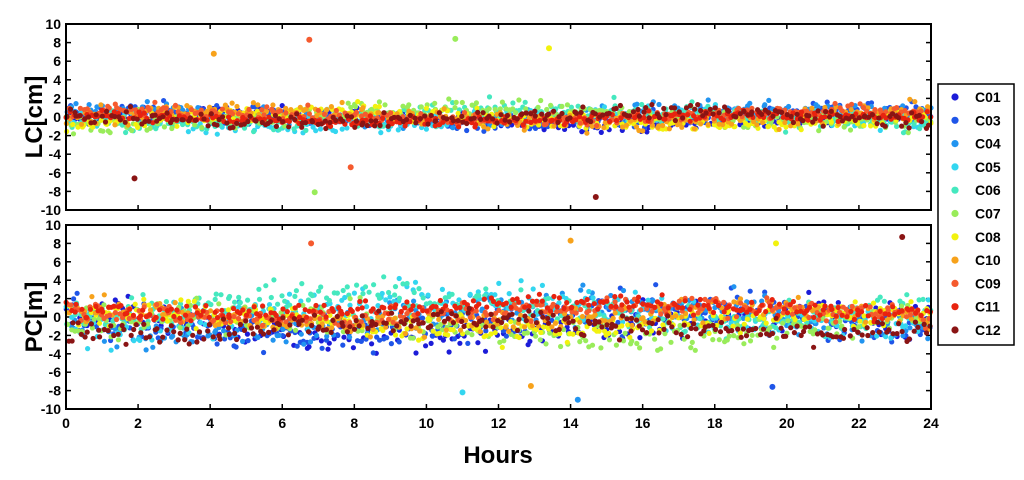 The height and width of the screenshot is (480, 1024). What do you see at coordinates (57, 262) in the screenshot?
I see `ytick-label: 6` at bounding box center [57, 262].